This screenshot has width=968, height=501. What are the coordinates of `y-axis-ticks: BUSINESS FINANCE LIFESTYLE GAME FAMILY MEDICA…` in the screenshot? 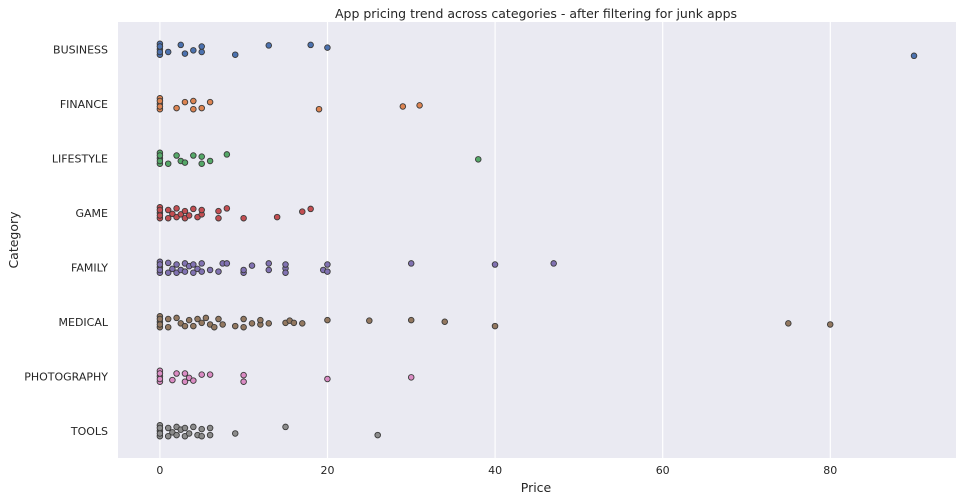 It's located at (66, 240).